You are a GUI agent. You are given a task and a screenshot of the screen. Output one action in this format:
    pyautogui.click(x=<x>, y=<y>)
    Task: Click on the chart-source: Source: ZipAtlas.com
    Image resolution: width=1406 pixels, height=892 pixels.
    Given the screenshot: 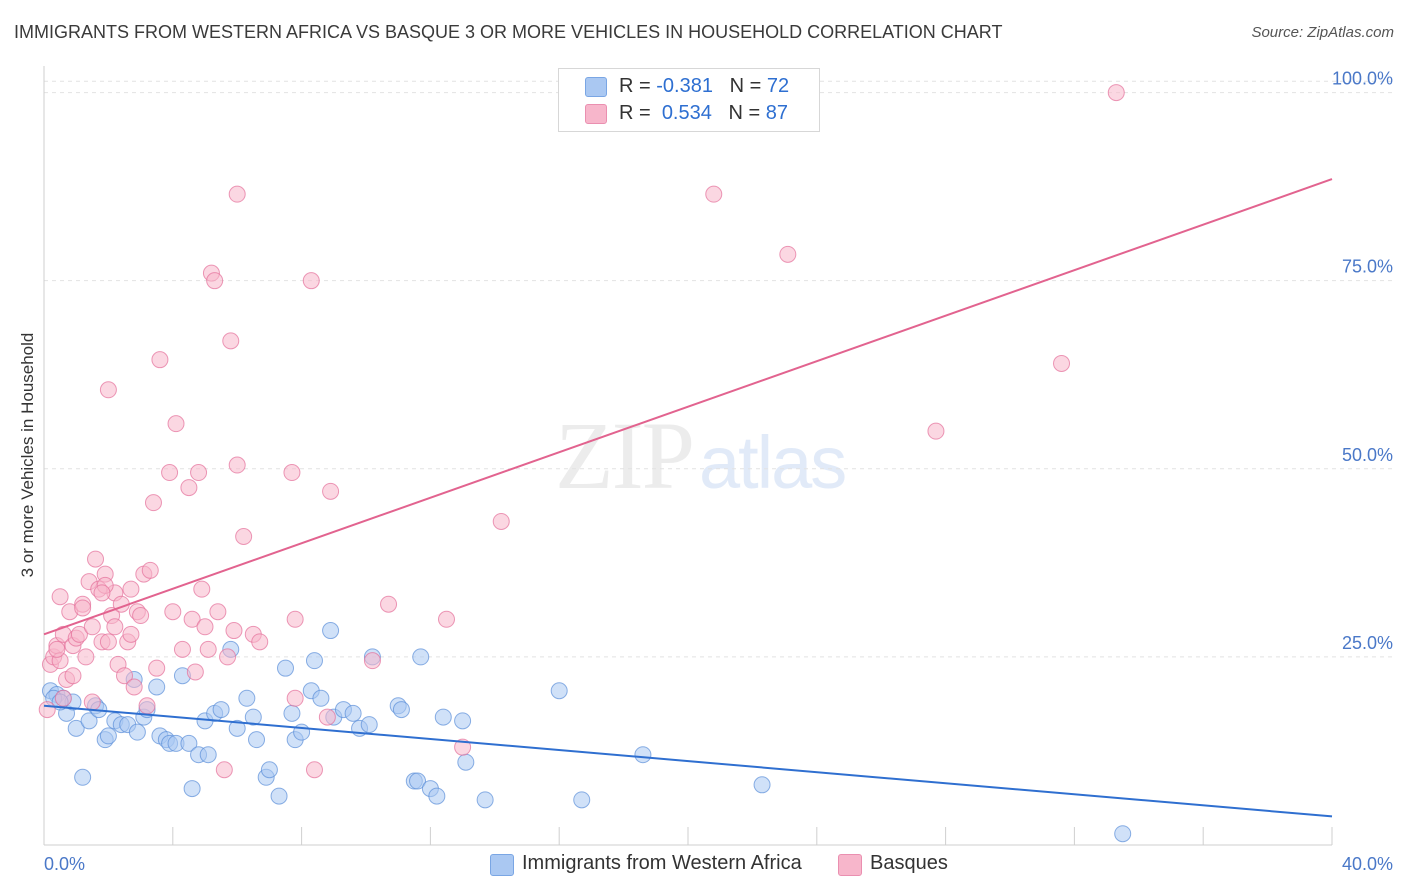 What is the action you would take?
    pyautogui.click(x=1322, y=32)
    